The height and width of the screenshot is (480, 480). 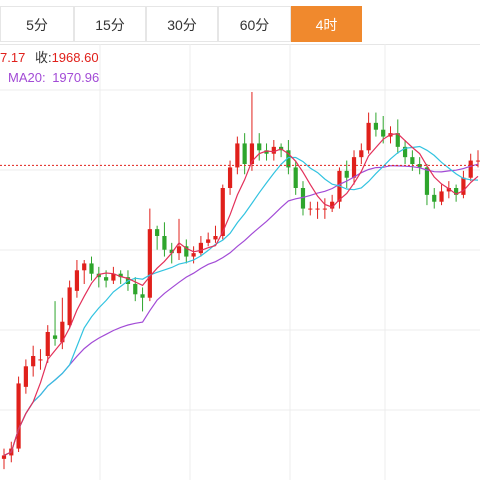 I want to click on ma20-value: 1970.96, so click(x=76, y=77).